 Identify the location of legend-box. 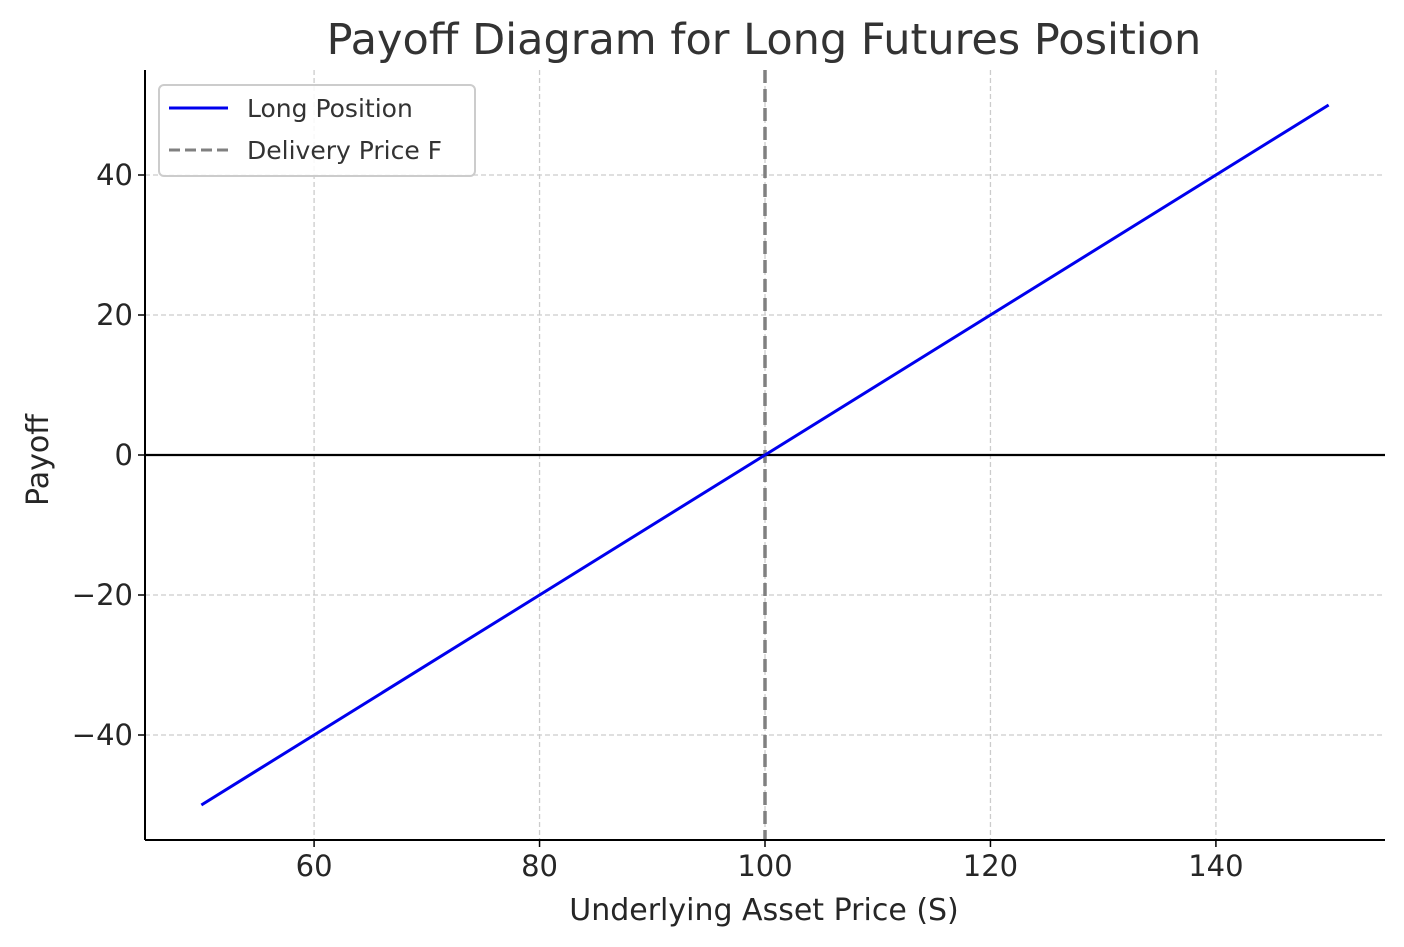
(317, 130).